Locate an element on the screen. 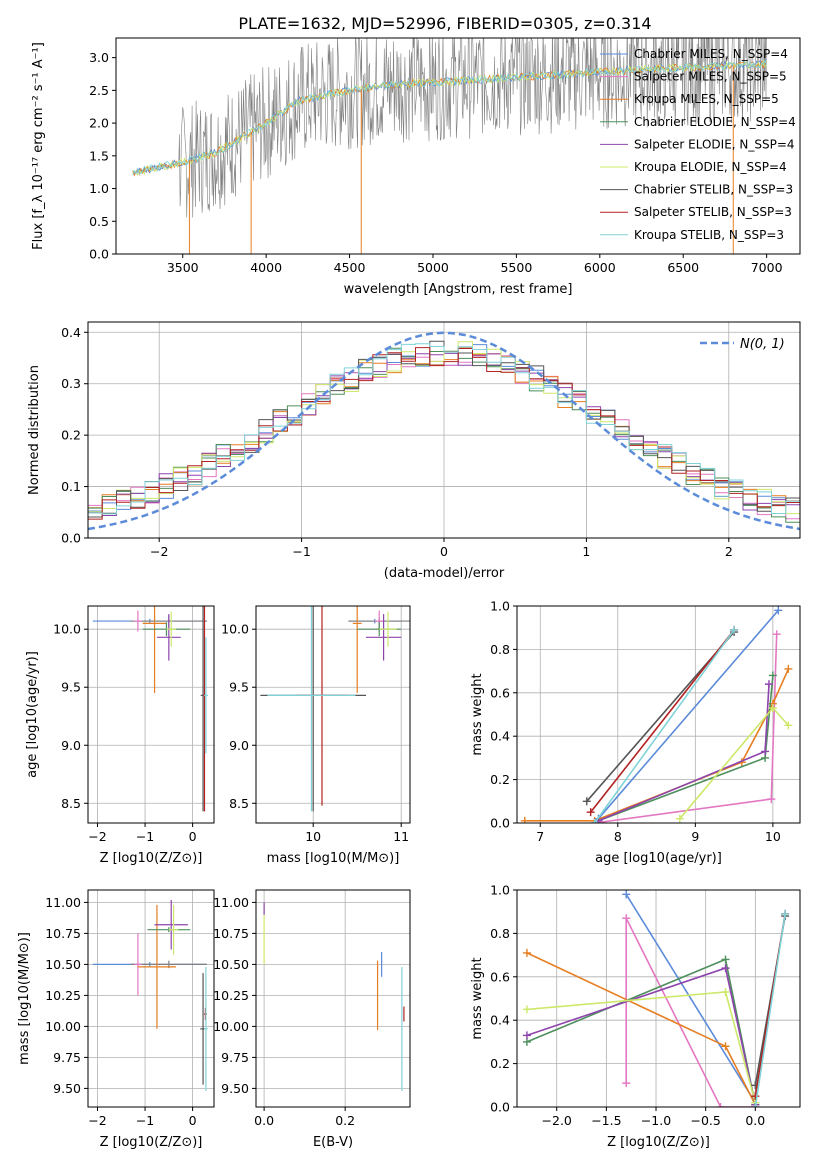 The height and width of the screenshot is (1170, 819). x-tick-label: 0 is located at coordinates (444, 551).